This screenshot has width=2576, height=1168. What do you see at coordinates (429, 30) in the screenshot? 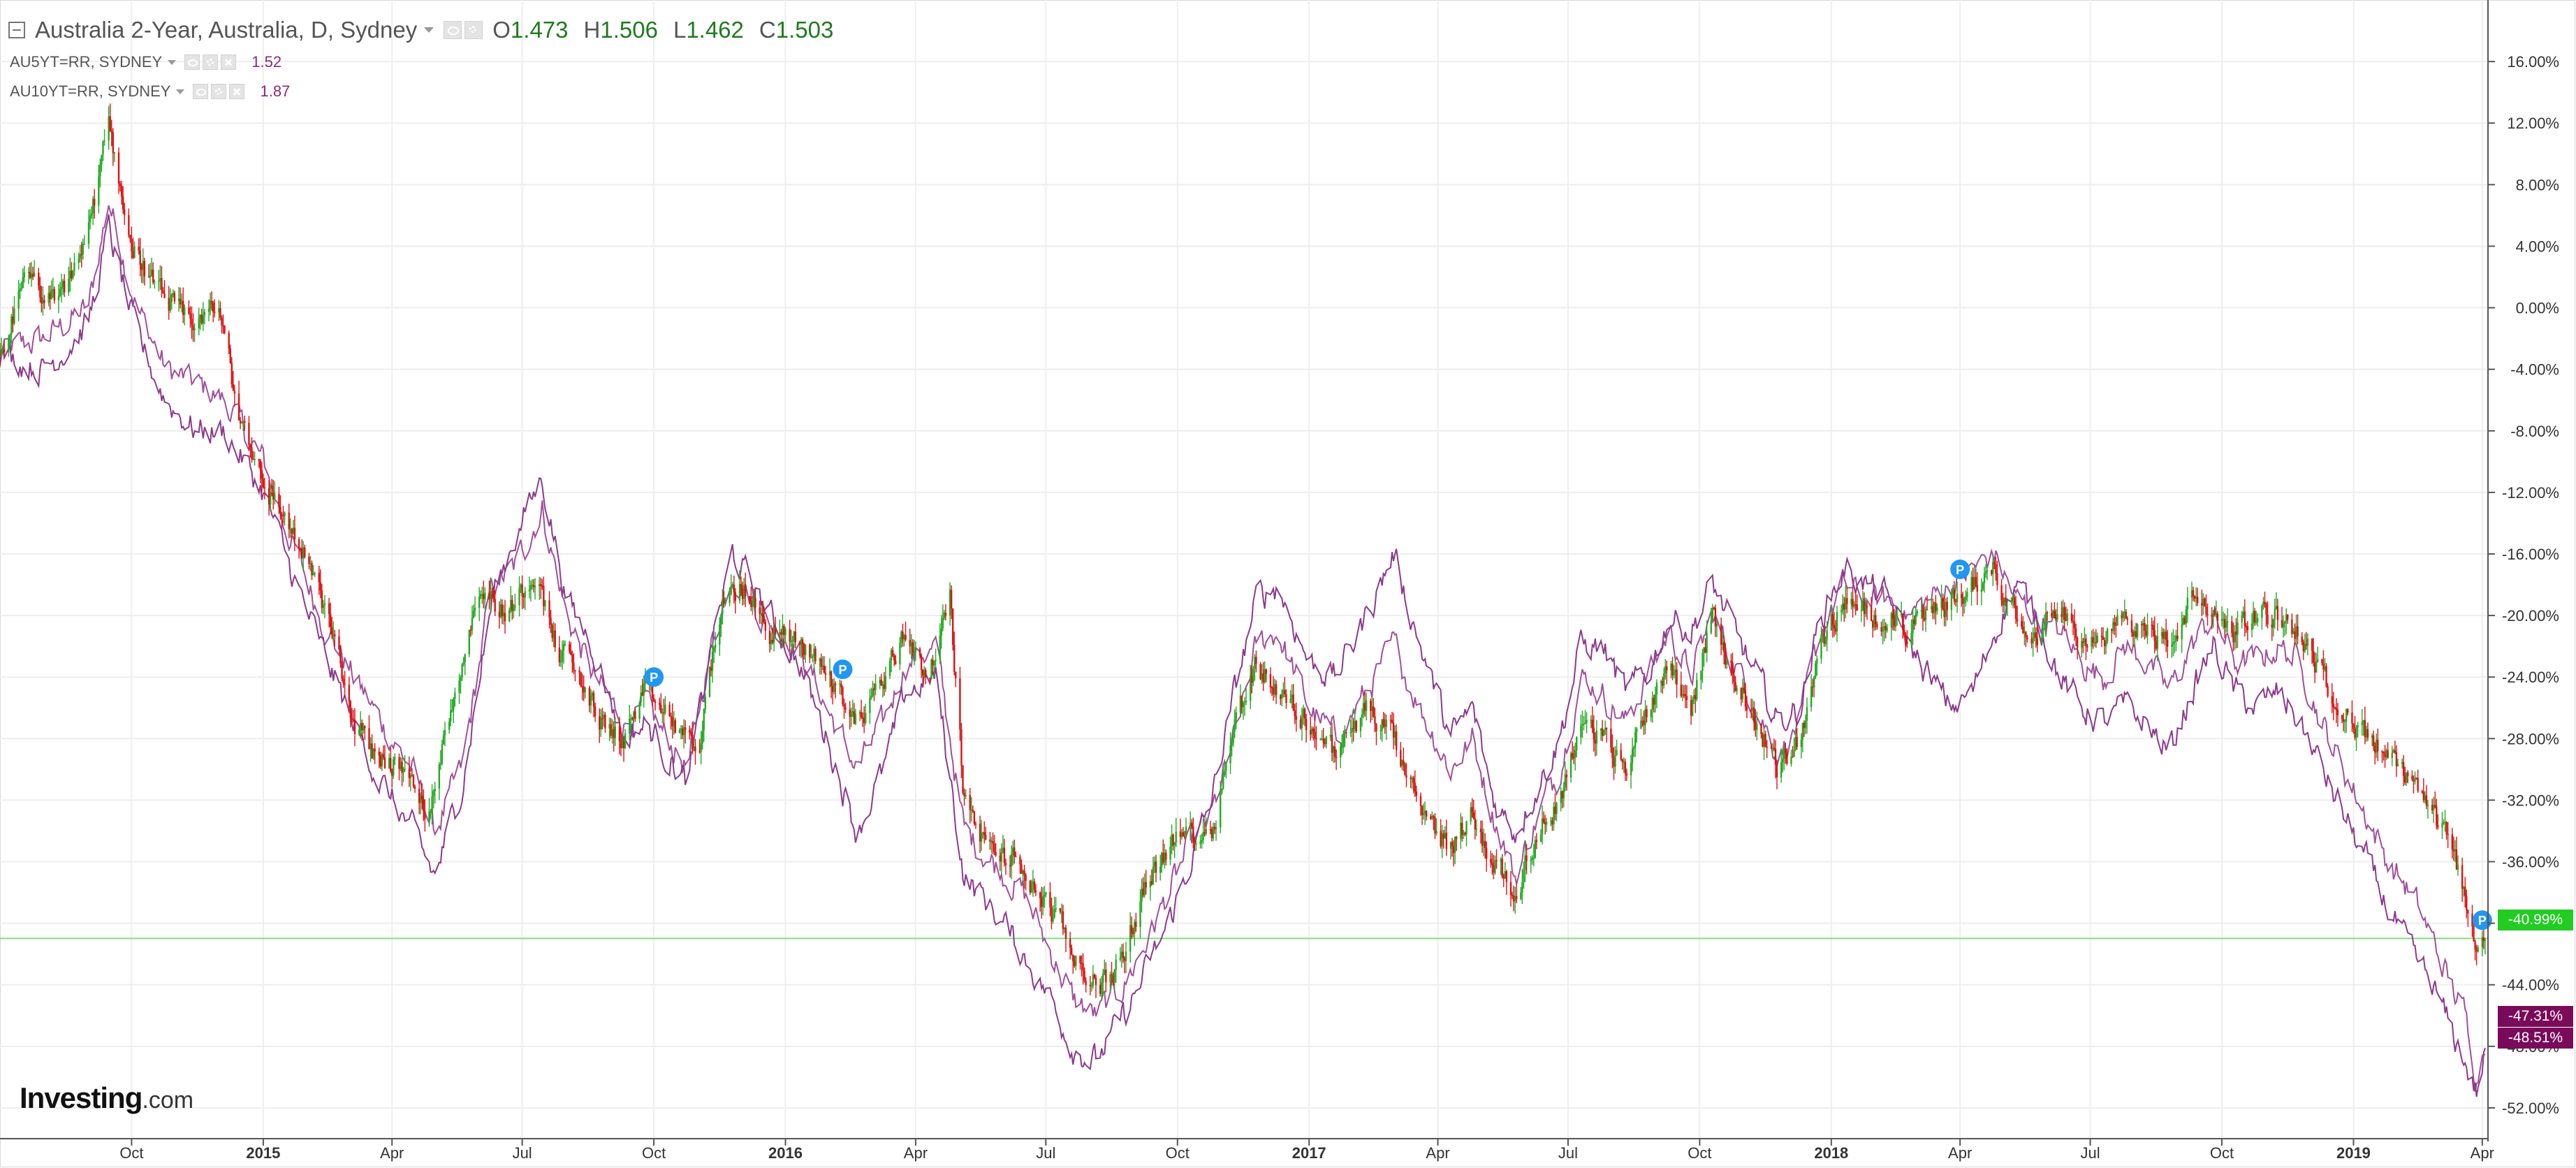
I see `series-menu-chevron-down-icon` at bounding box center [429, 30].